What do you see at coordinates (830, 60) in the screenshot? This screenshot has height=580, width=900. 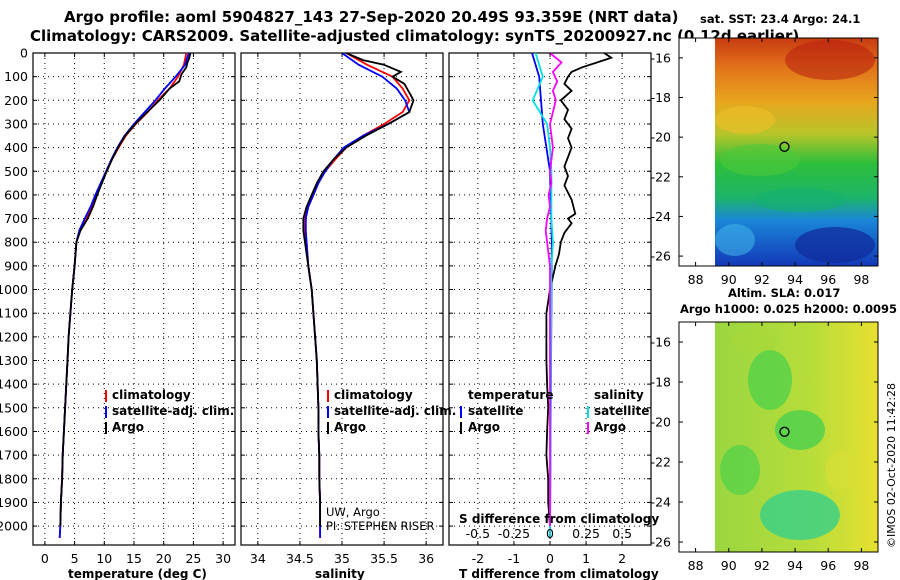 I see `sst-warm-patch` at bounding box center [830, 60].